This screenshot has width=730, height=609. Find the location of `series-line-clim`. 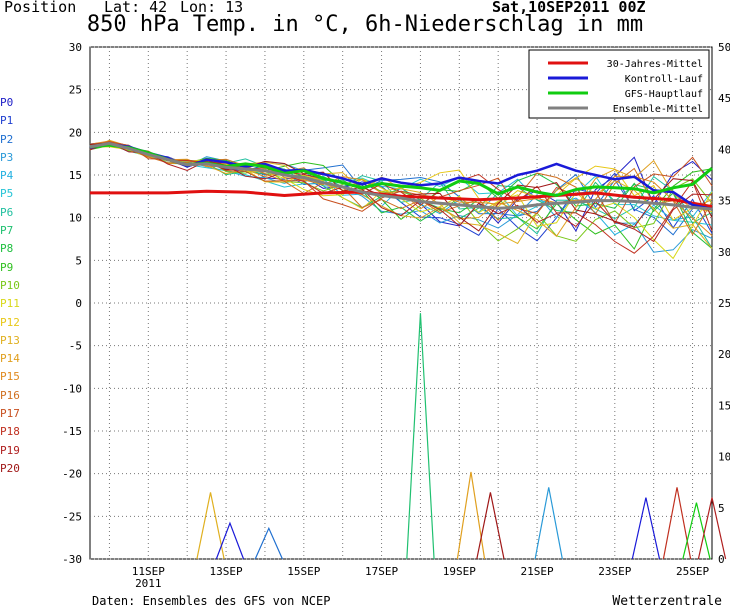

series-line-clim is located at coordinates (401, 199).